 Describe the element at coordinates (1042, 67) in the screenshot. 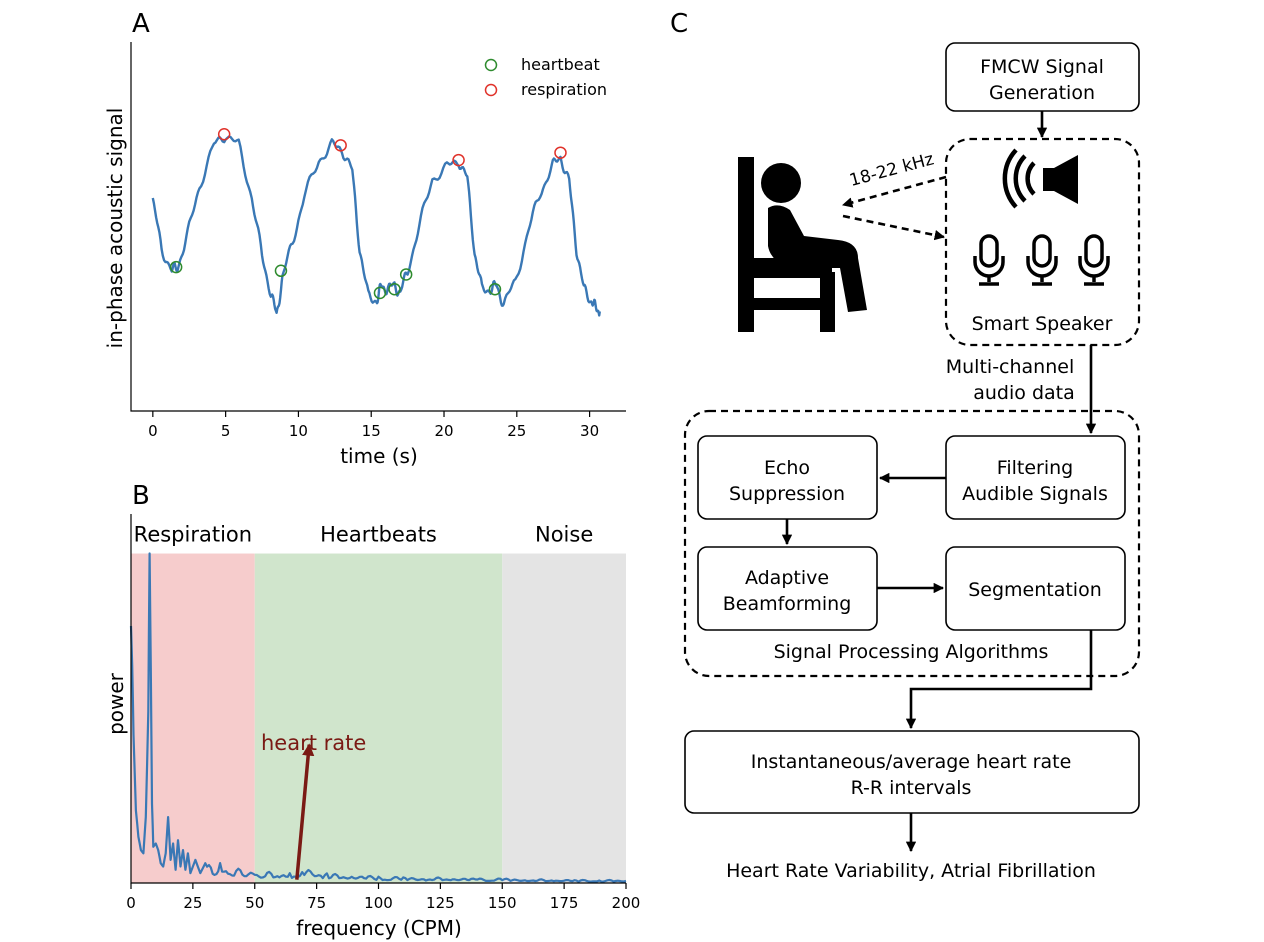

I see `fmcw-label-line1: FMCW Signal` at that location.